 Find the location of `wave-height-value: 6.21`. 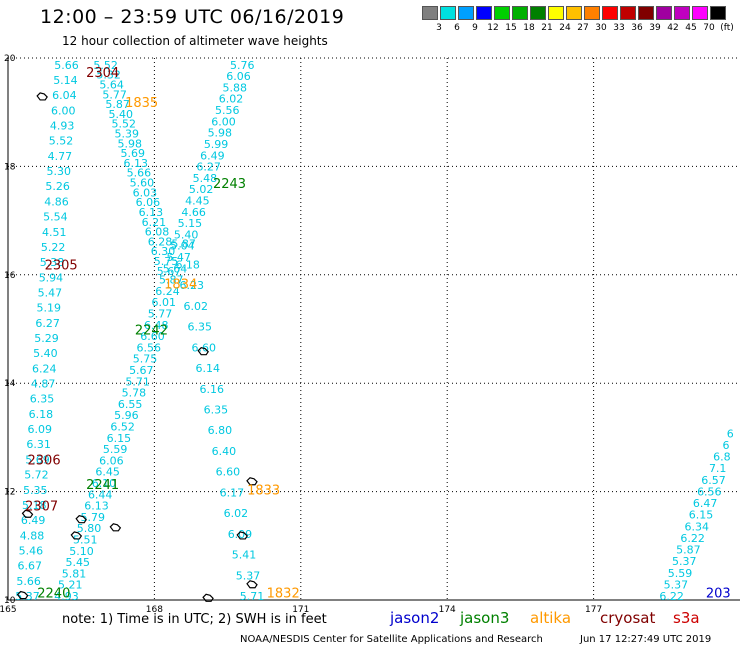

wave-height-value: 6.21 is located at coordinates (154, 222).